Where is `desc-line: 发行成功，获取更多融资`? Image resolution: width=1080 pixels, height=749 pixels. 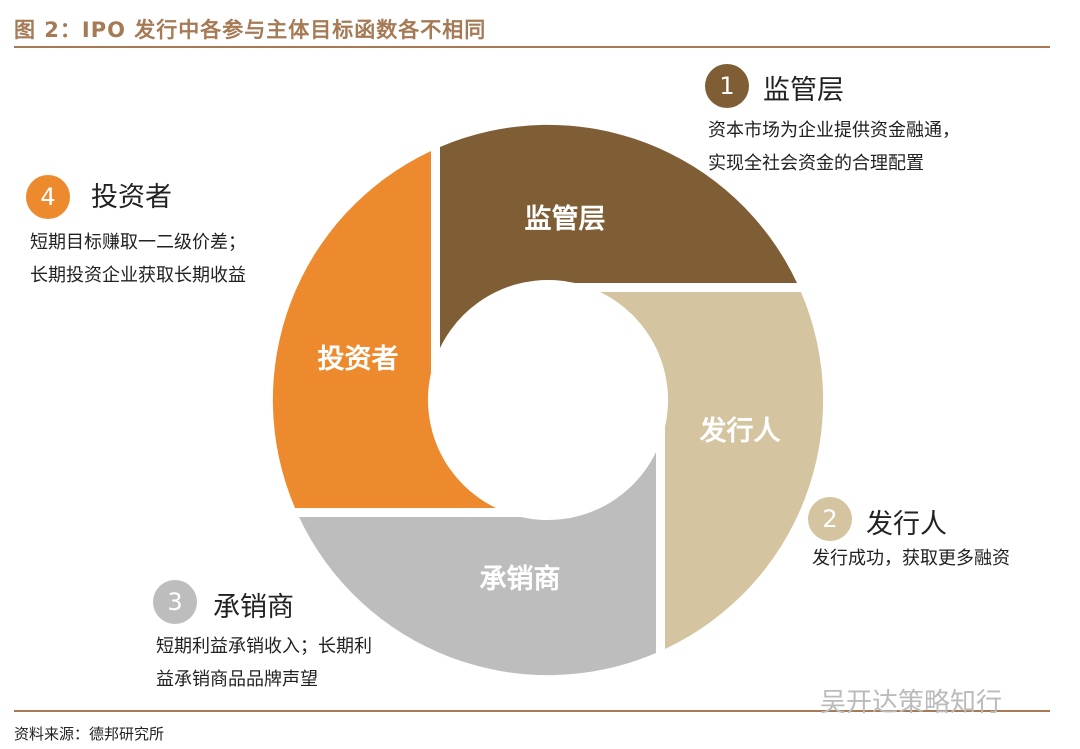 desc-line: 发行成功，获取更多融资 is located at coordinates (911, 558).